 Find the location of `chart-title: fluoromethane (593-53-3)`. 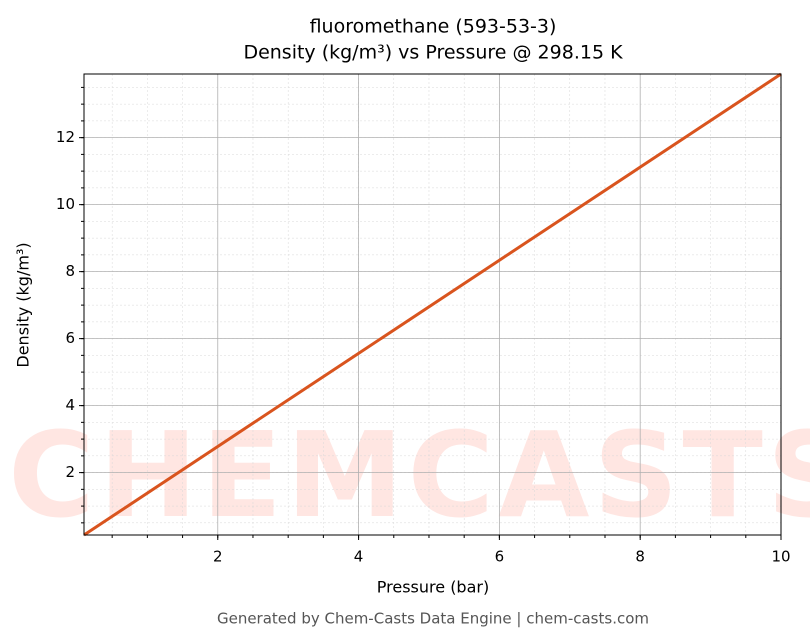

chart-title: fluoromethane (593-53-3) is located at coordinates (433, 27).